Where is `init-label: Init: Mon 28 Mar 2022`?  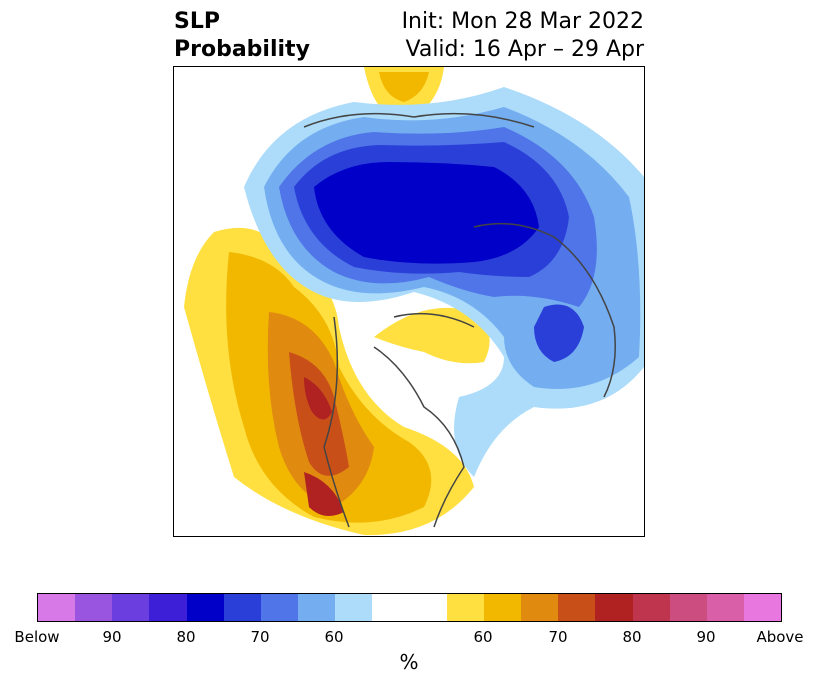 init-label: Init: Mon 28 Mar 2022 is located at coordinates (522, 21).